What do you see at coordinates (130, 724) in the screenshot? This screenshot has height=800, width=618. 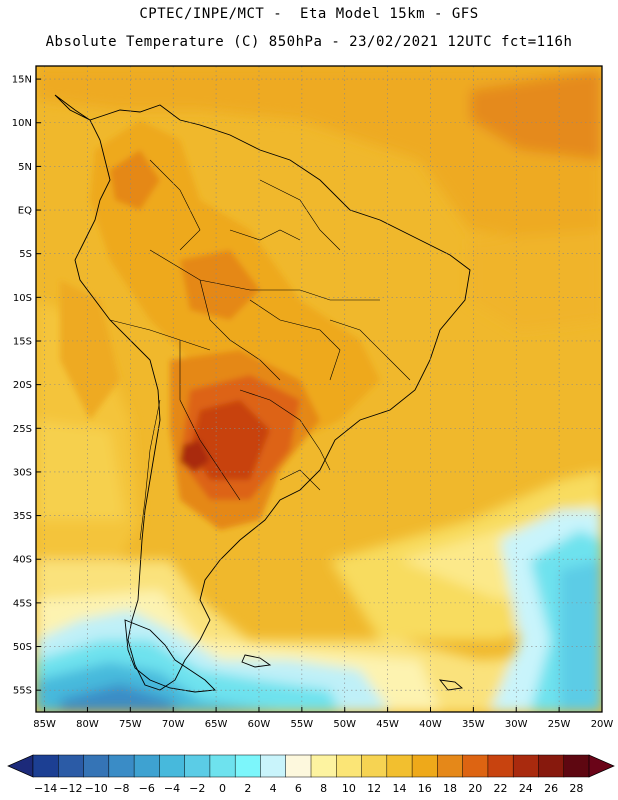 I see `lon-label: 75W` at bounding box center [130, 724].